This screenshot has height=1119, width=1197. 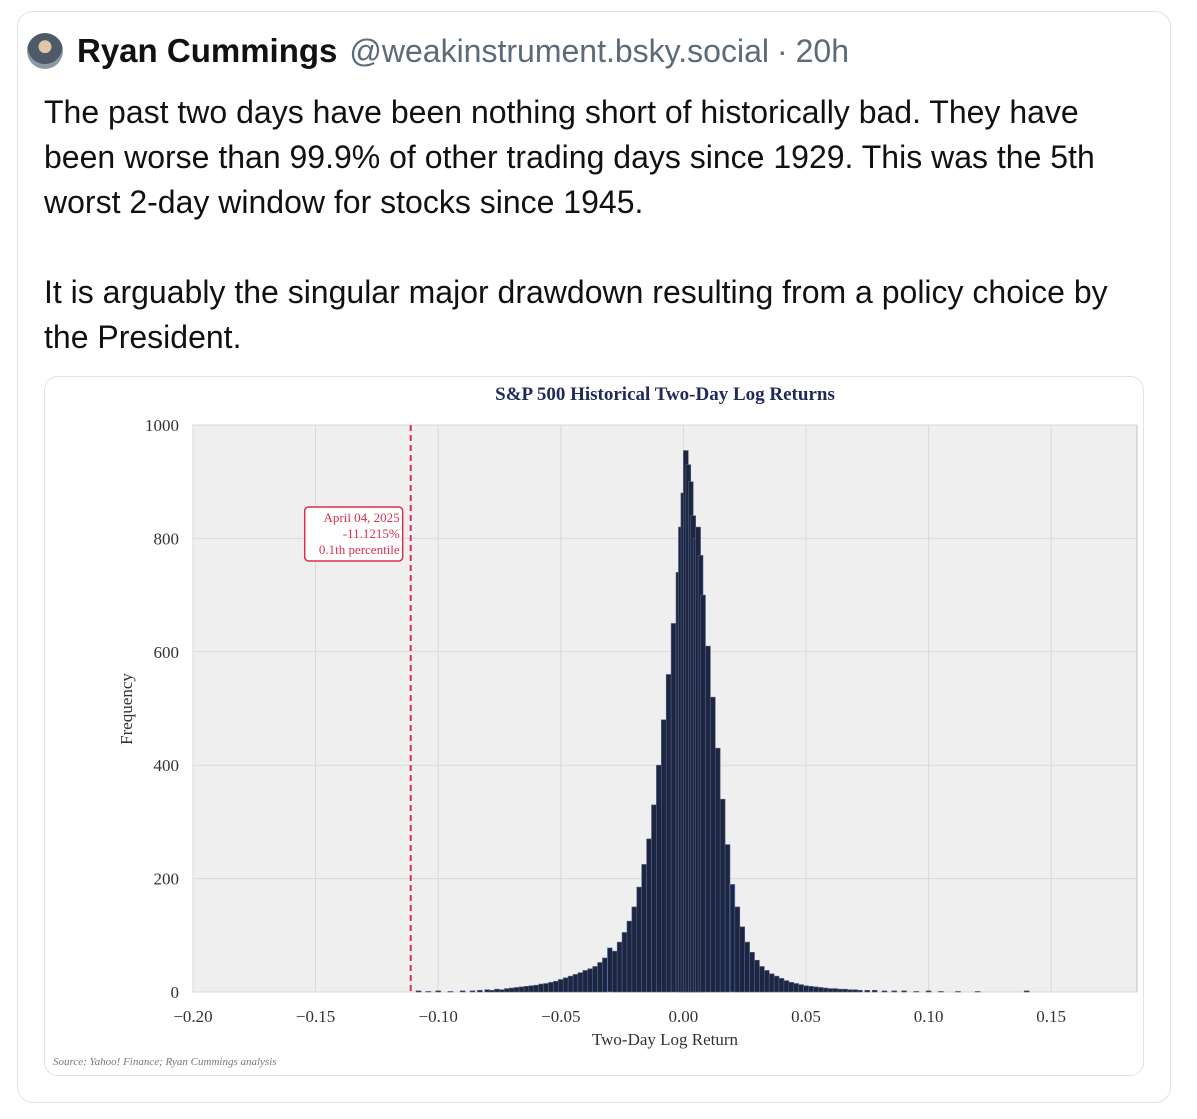 I want to click on y-axis-label: Frequency, so click(x=126, y=709).